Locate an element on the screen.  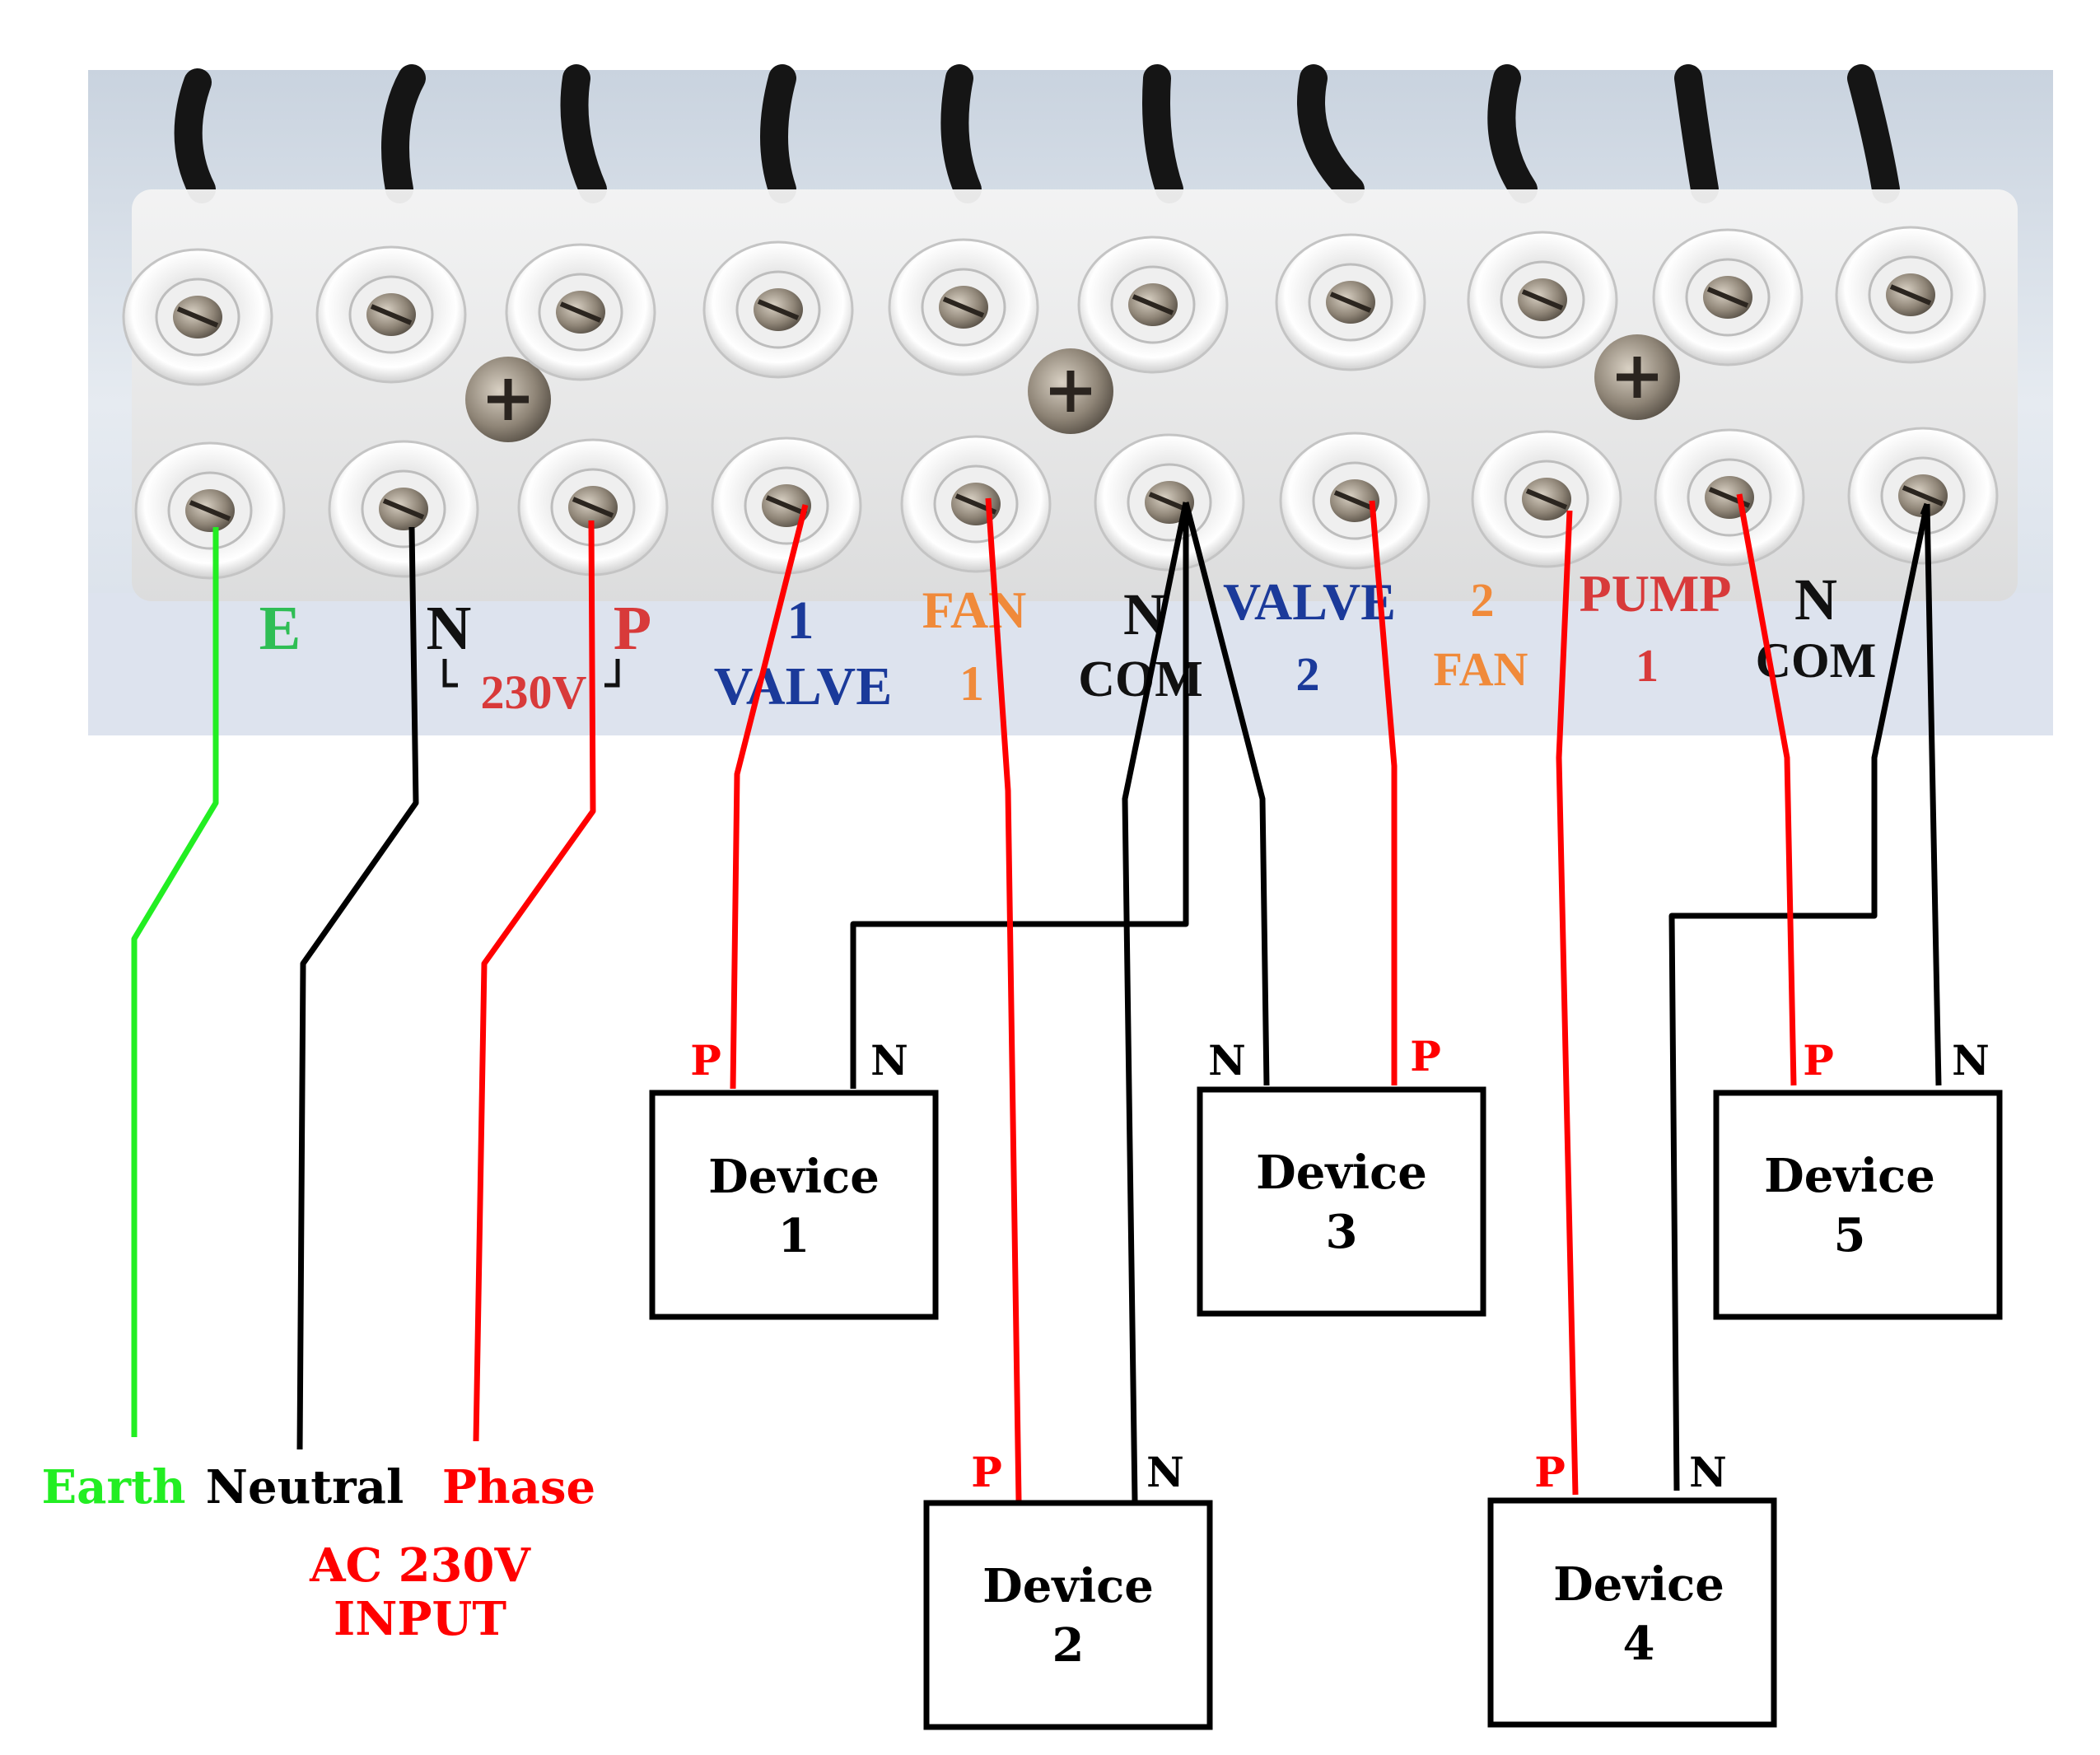
earth-label: Earth is located at coordinates (113, 1487).